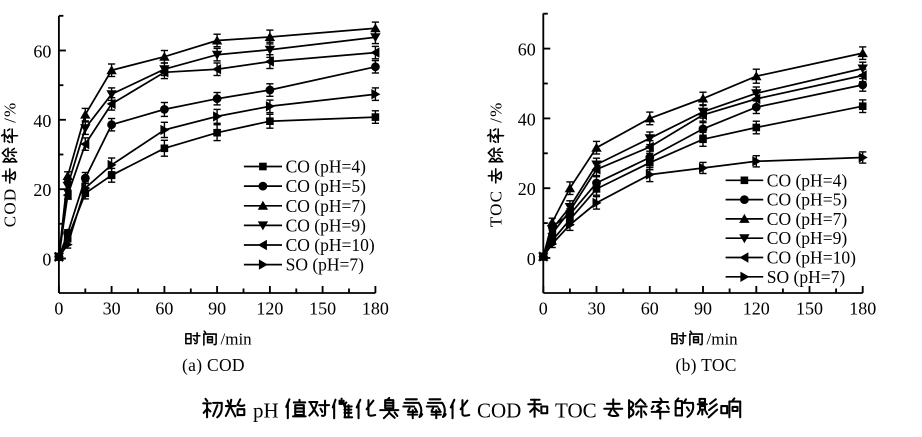  I want to click on svg-text: pH, so click(266, 411).